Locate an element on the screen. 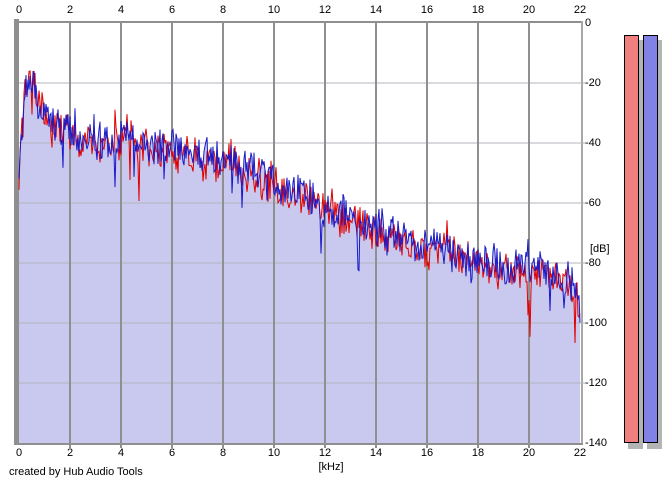  plot-border-left is located at coordinates (16, 232).